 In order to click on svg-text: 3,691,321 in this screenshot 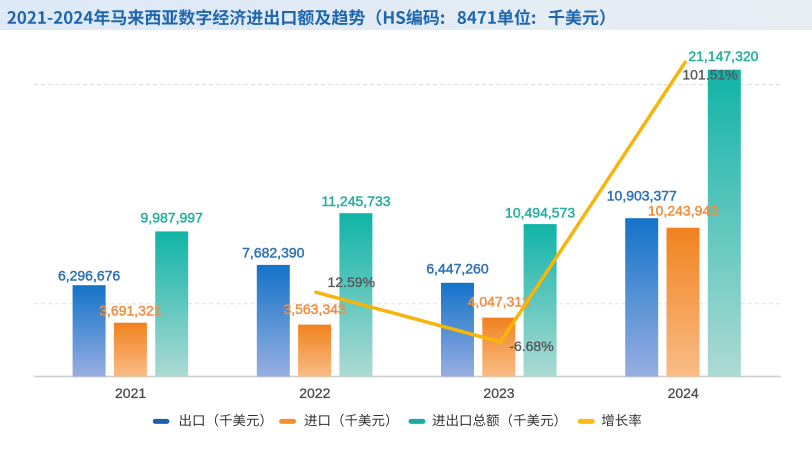, I will do `click(130, 311)`.